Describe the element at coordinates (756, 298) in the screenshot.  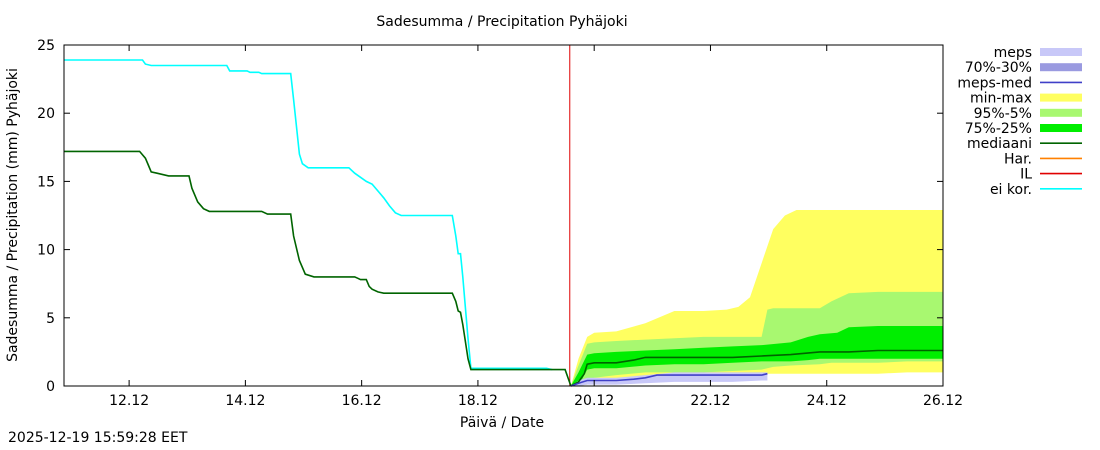
I see `bands-layer` at that location.